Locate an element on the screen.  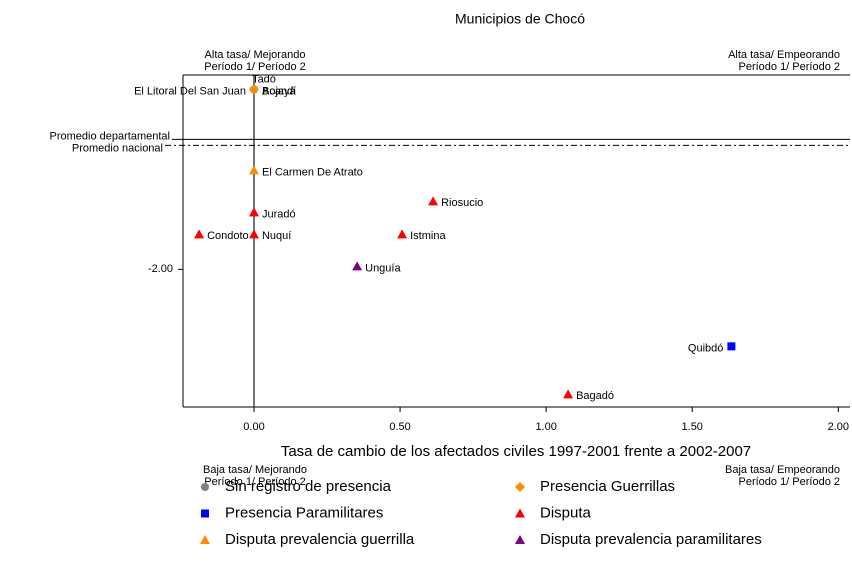
point-label: Acandí is located at coordinates (279, 91).